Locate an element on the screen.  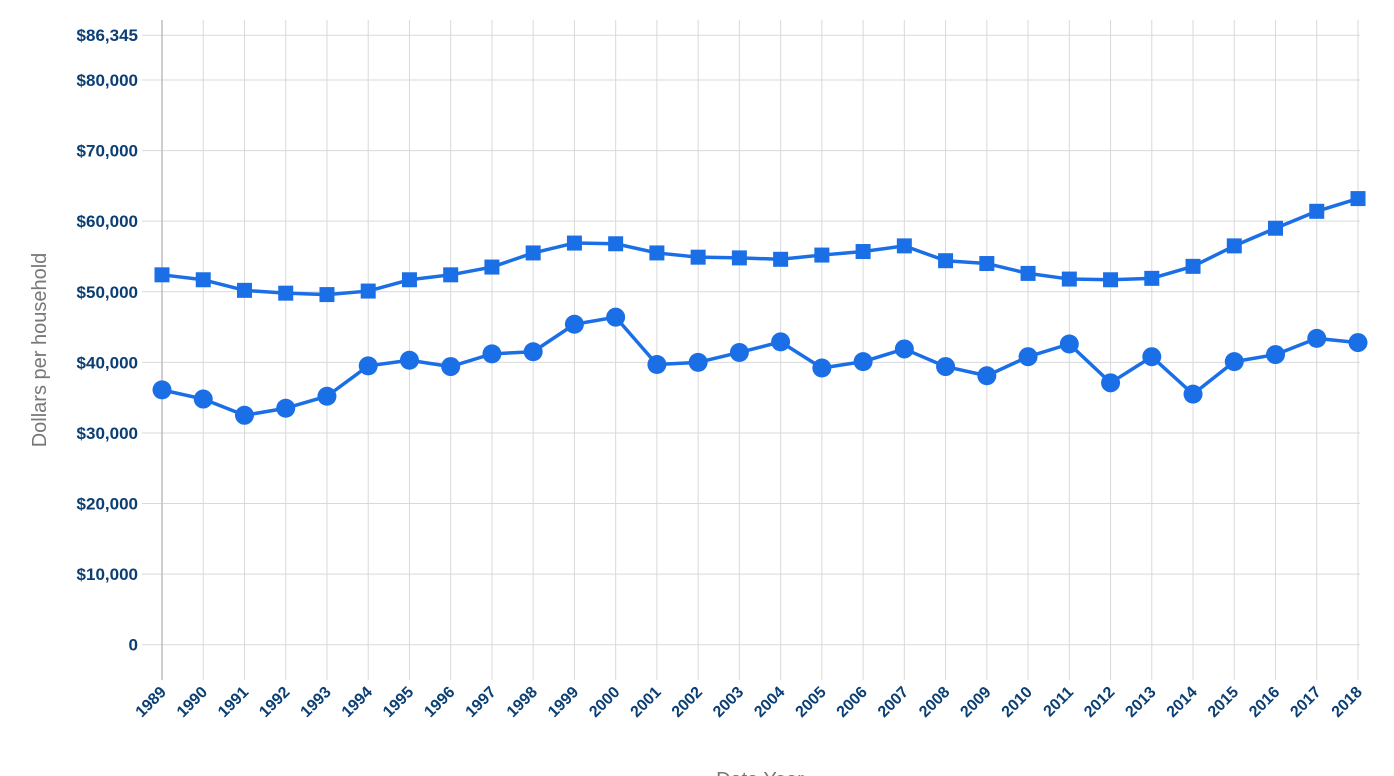
x-tick-label: 2011 is located at coordinates (1059, 702).